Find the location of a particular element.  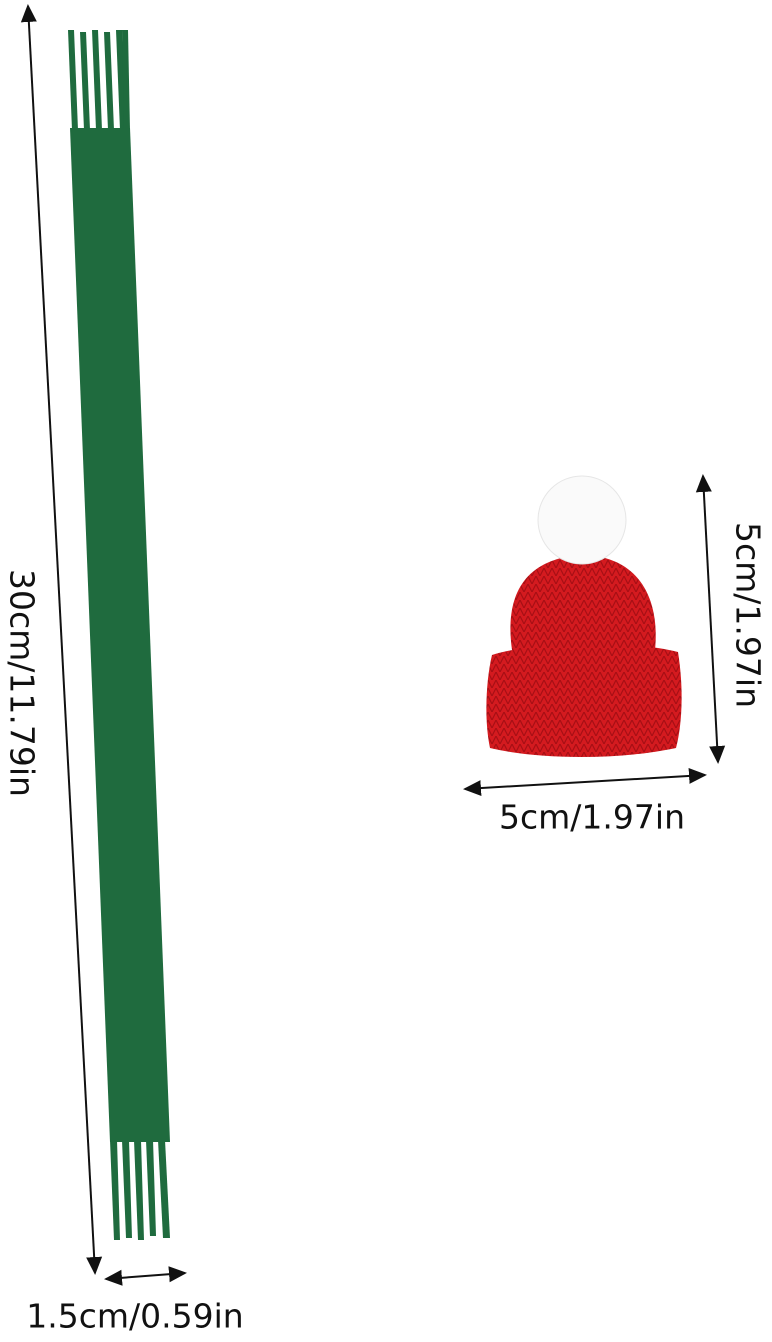

scarf-width-label: 1.5cm/0.59in is located at coordinates (135, 1316).